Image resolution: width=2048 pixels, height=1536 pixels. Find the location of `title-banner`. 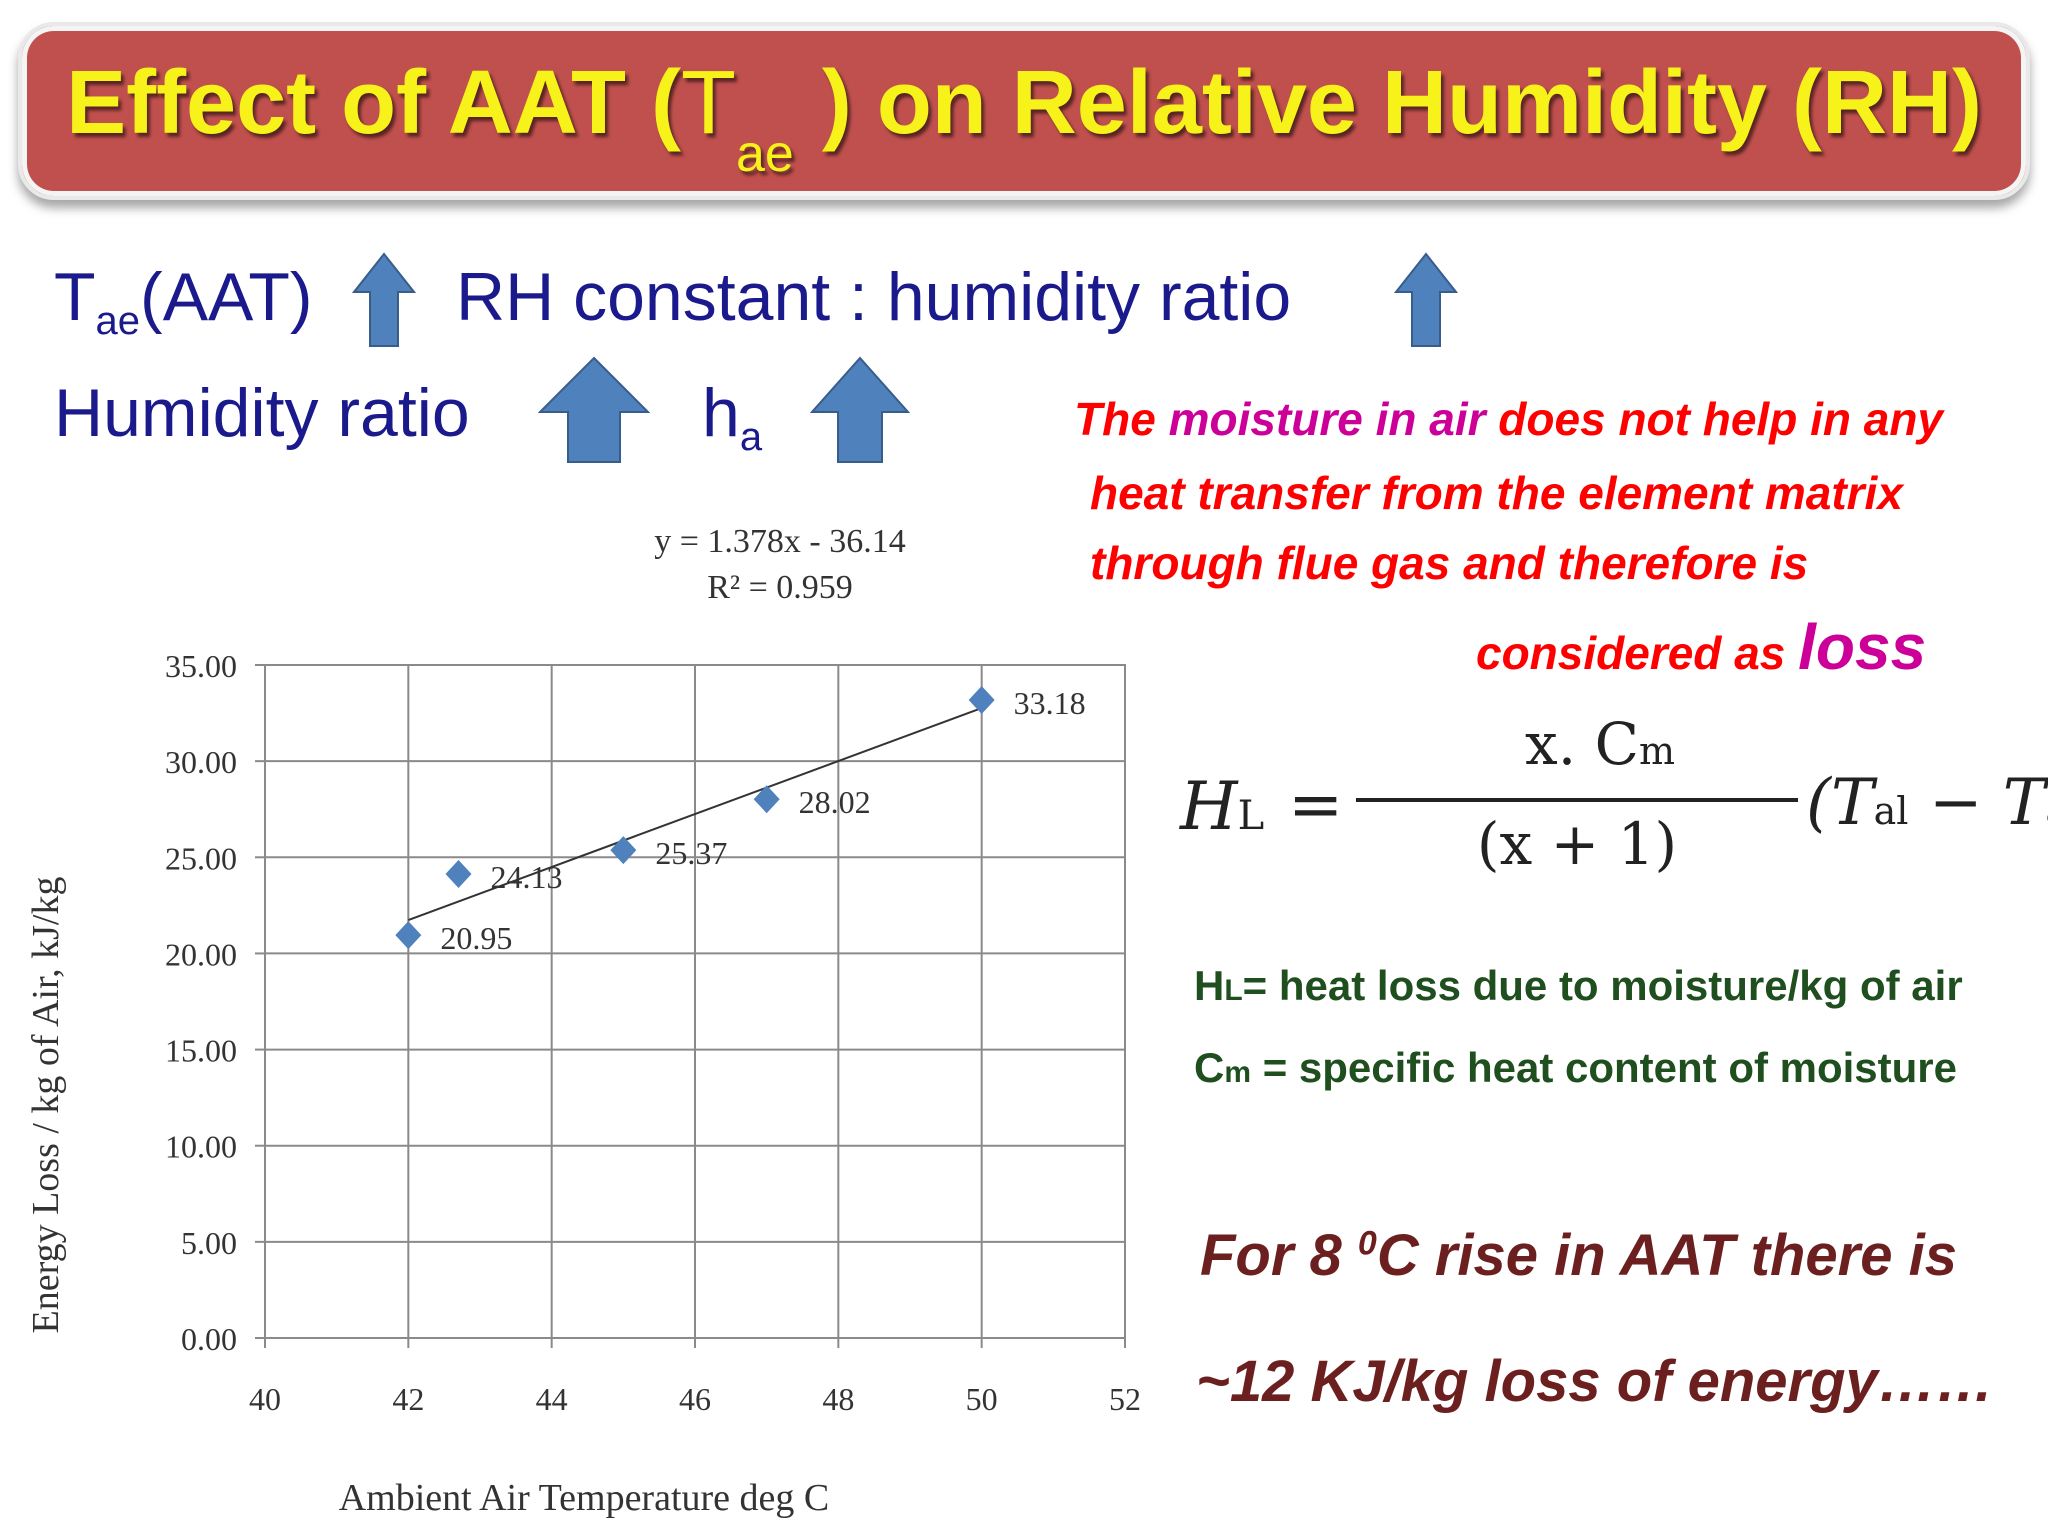

title-banner is located at coordinates (1024, 111).